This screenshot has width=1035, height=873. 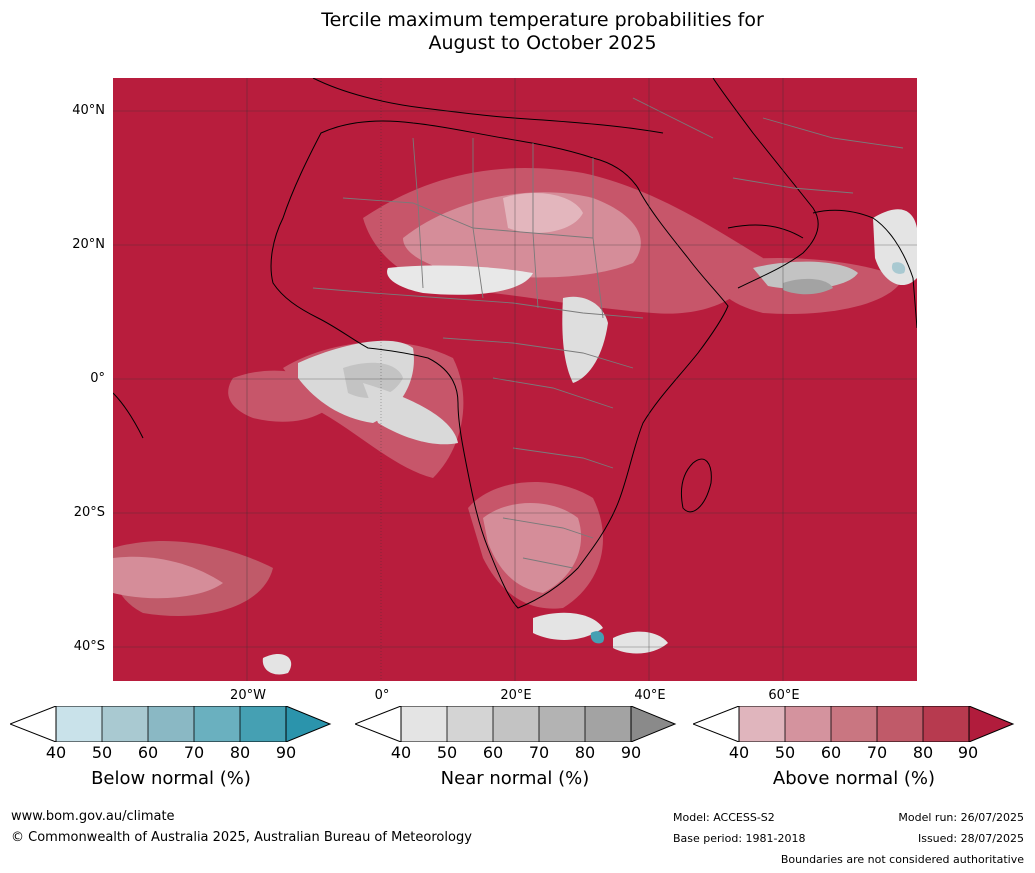 What do you see at coordinates (382, 695) in the screenshot?
I see `lon-label-0: 0°` at bounding box center [382, 695].